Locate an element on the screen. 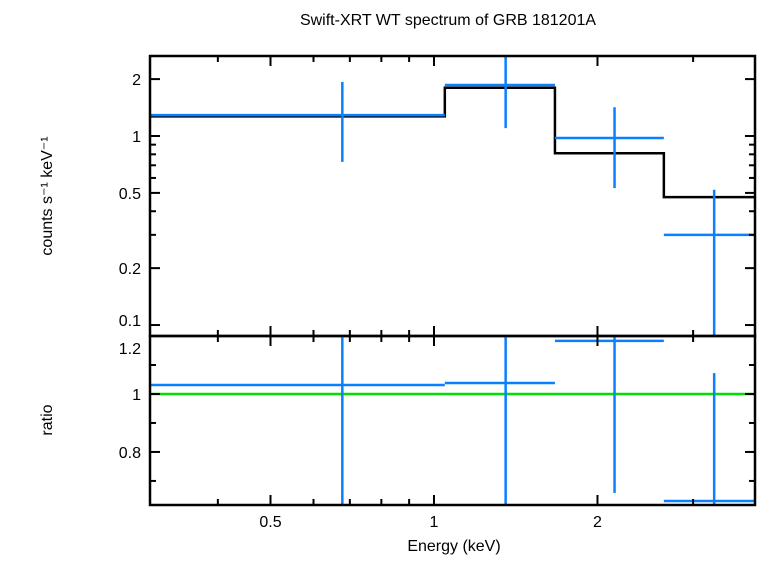 The height and width of the screenshot is (561, 758). y-tick-label: 0.2 is located at coordinates (130, 269).